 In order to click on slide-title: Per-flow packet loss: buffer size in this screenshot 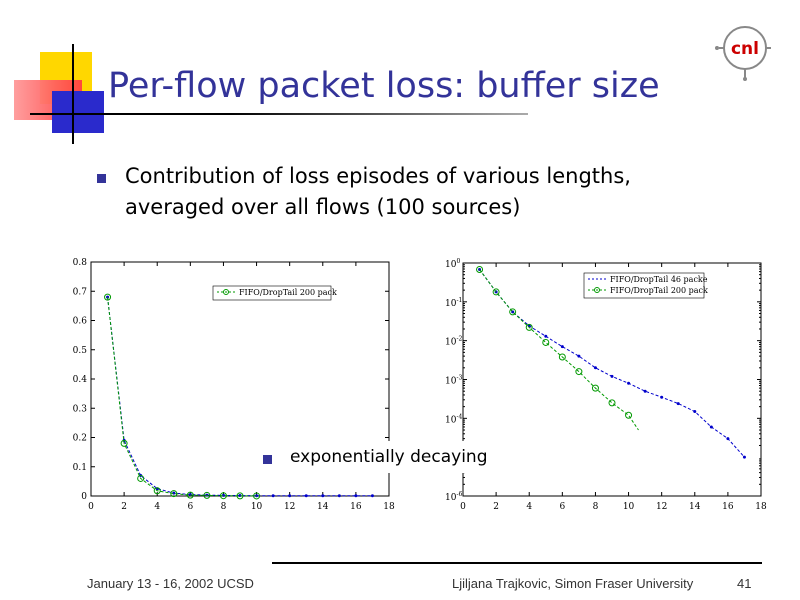, I will do `click(384, 86)`.